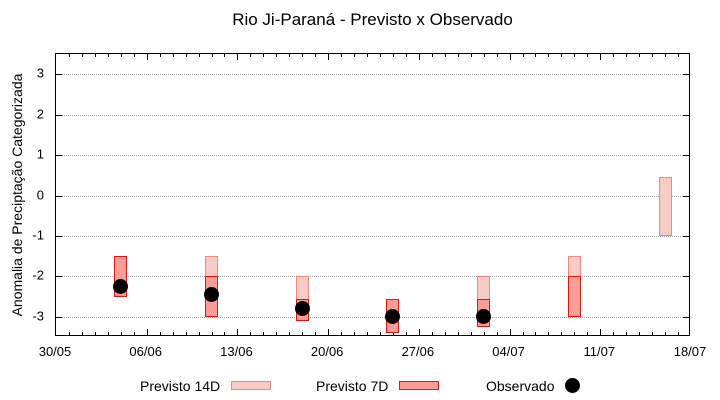 The image size is (720, 400). Describe the element at coordinates (206, 385) in the screenshot. I see `legend-item-previsto-14d: Previsto 14D` at that location.